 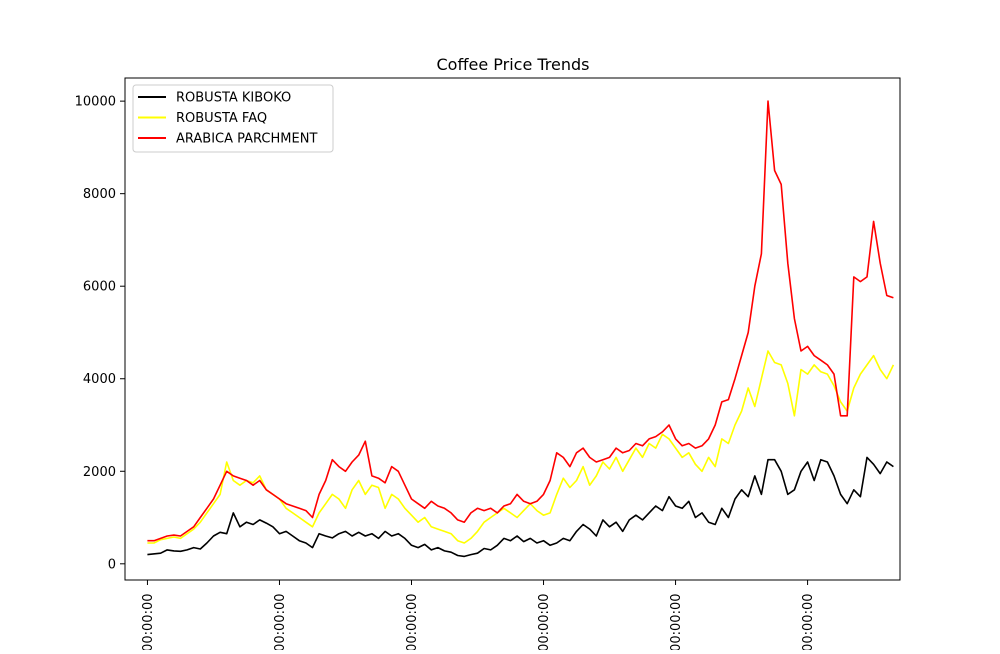 I want to click on y-axis: 0 2000 4000 6000 8000 10000, so click(x=100, y=333).